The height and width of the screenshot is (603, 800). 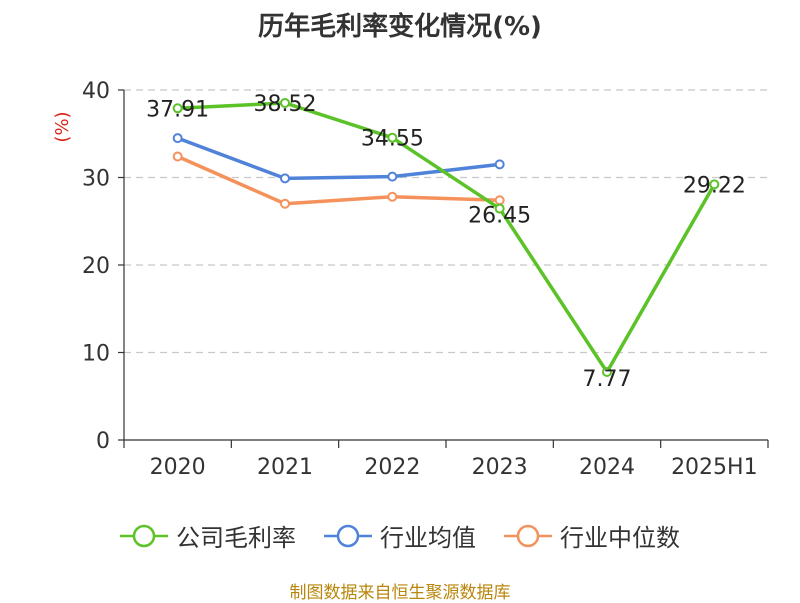 What do you see at coordinates (392, 467) in the screenshot?
I see `x-tick-label: 2022` at bounding box center [392, 467].